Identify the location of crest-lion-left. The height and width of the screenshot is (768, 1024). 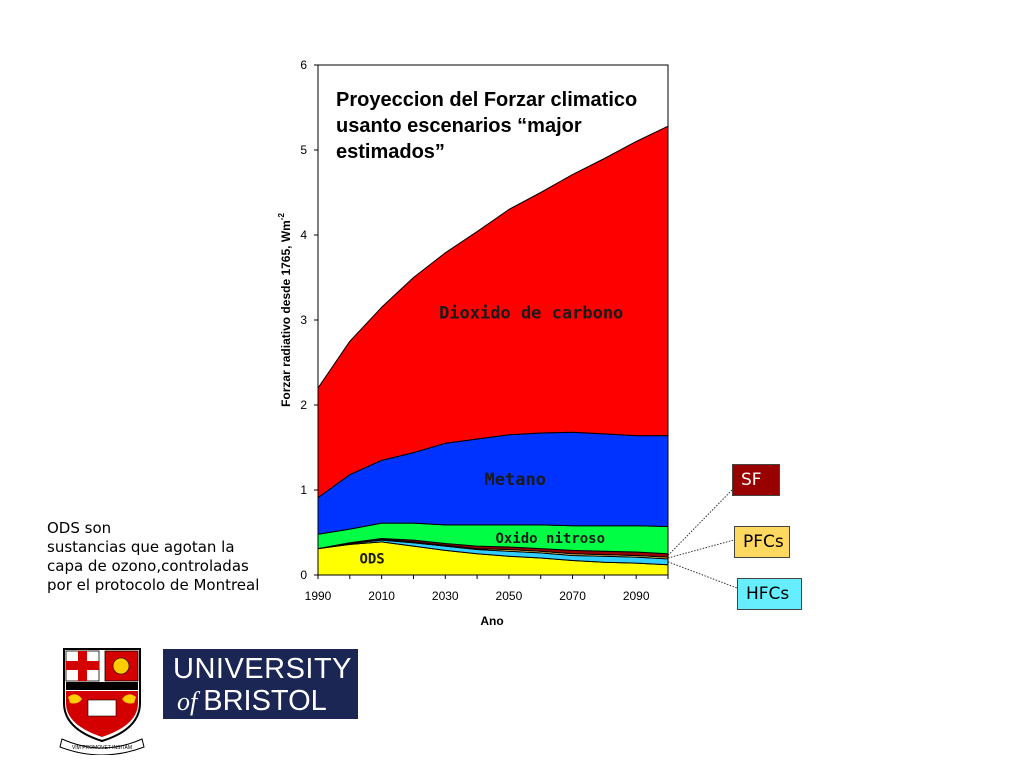
(75, 699).